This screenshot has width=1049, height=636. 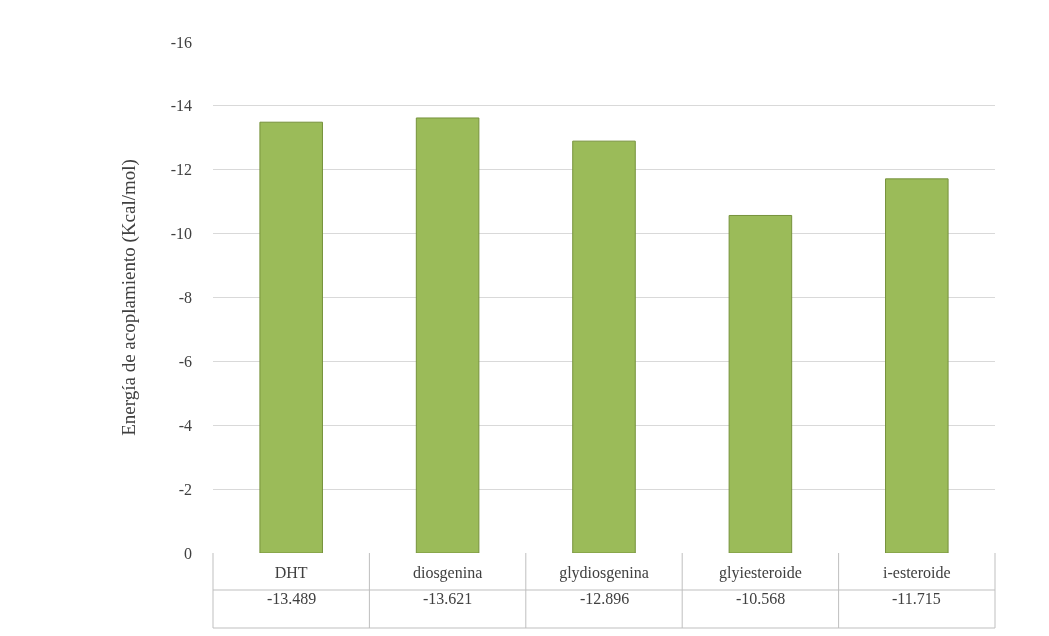 I want to click on data-label: -13.621, so click(x=448, y=598).